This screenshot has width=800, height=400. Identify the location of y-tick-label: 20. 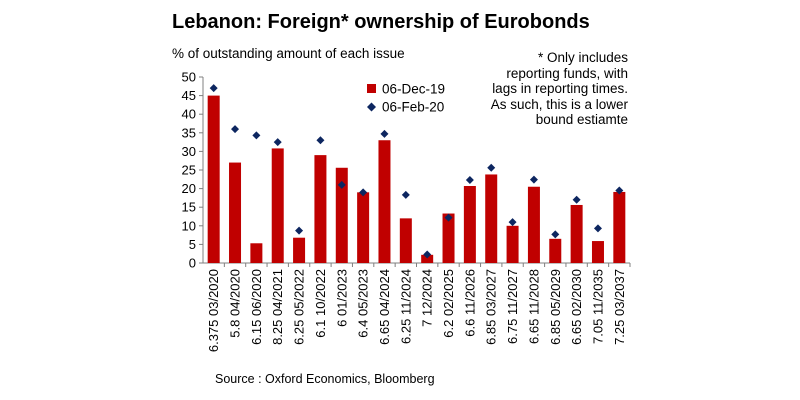
(189, 188).